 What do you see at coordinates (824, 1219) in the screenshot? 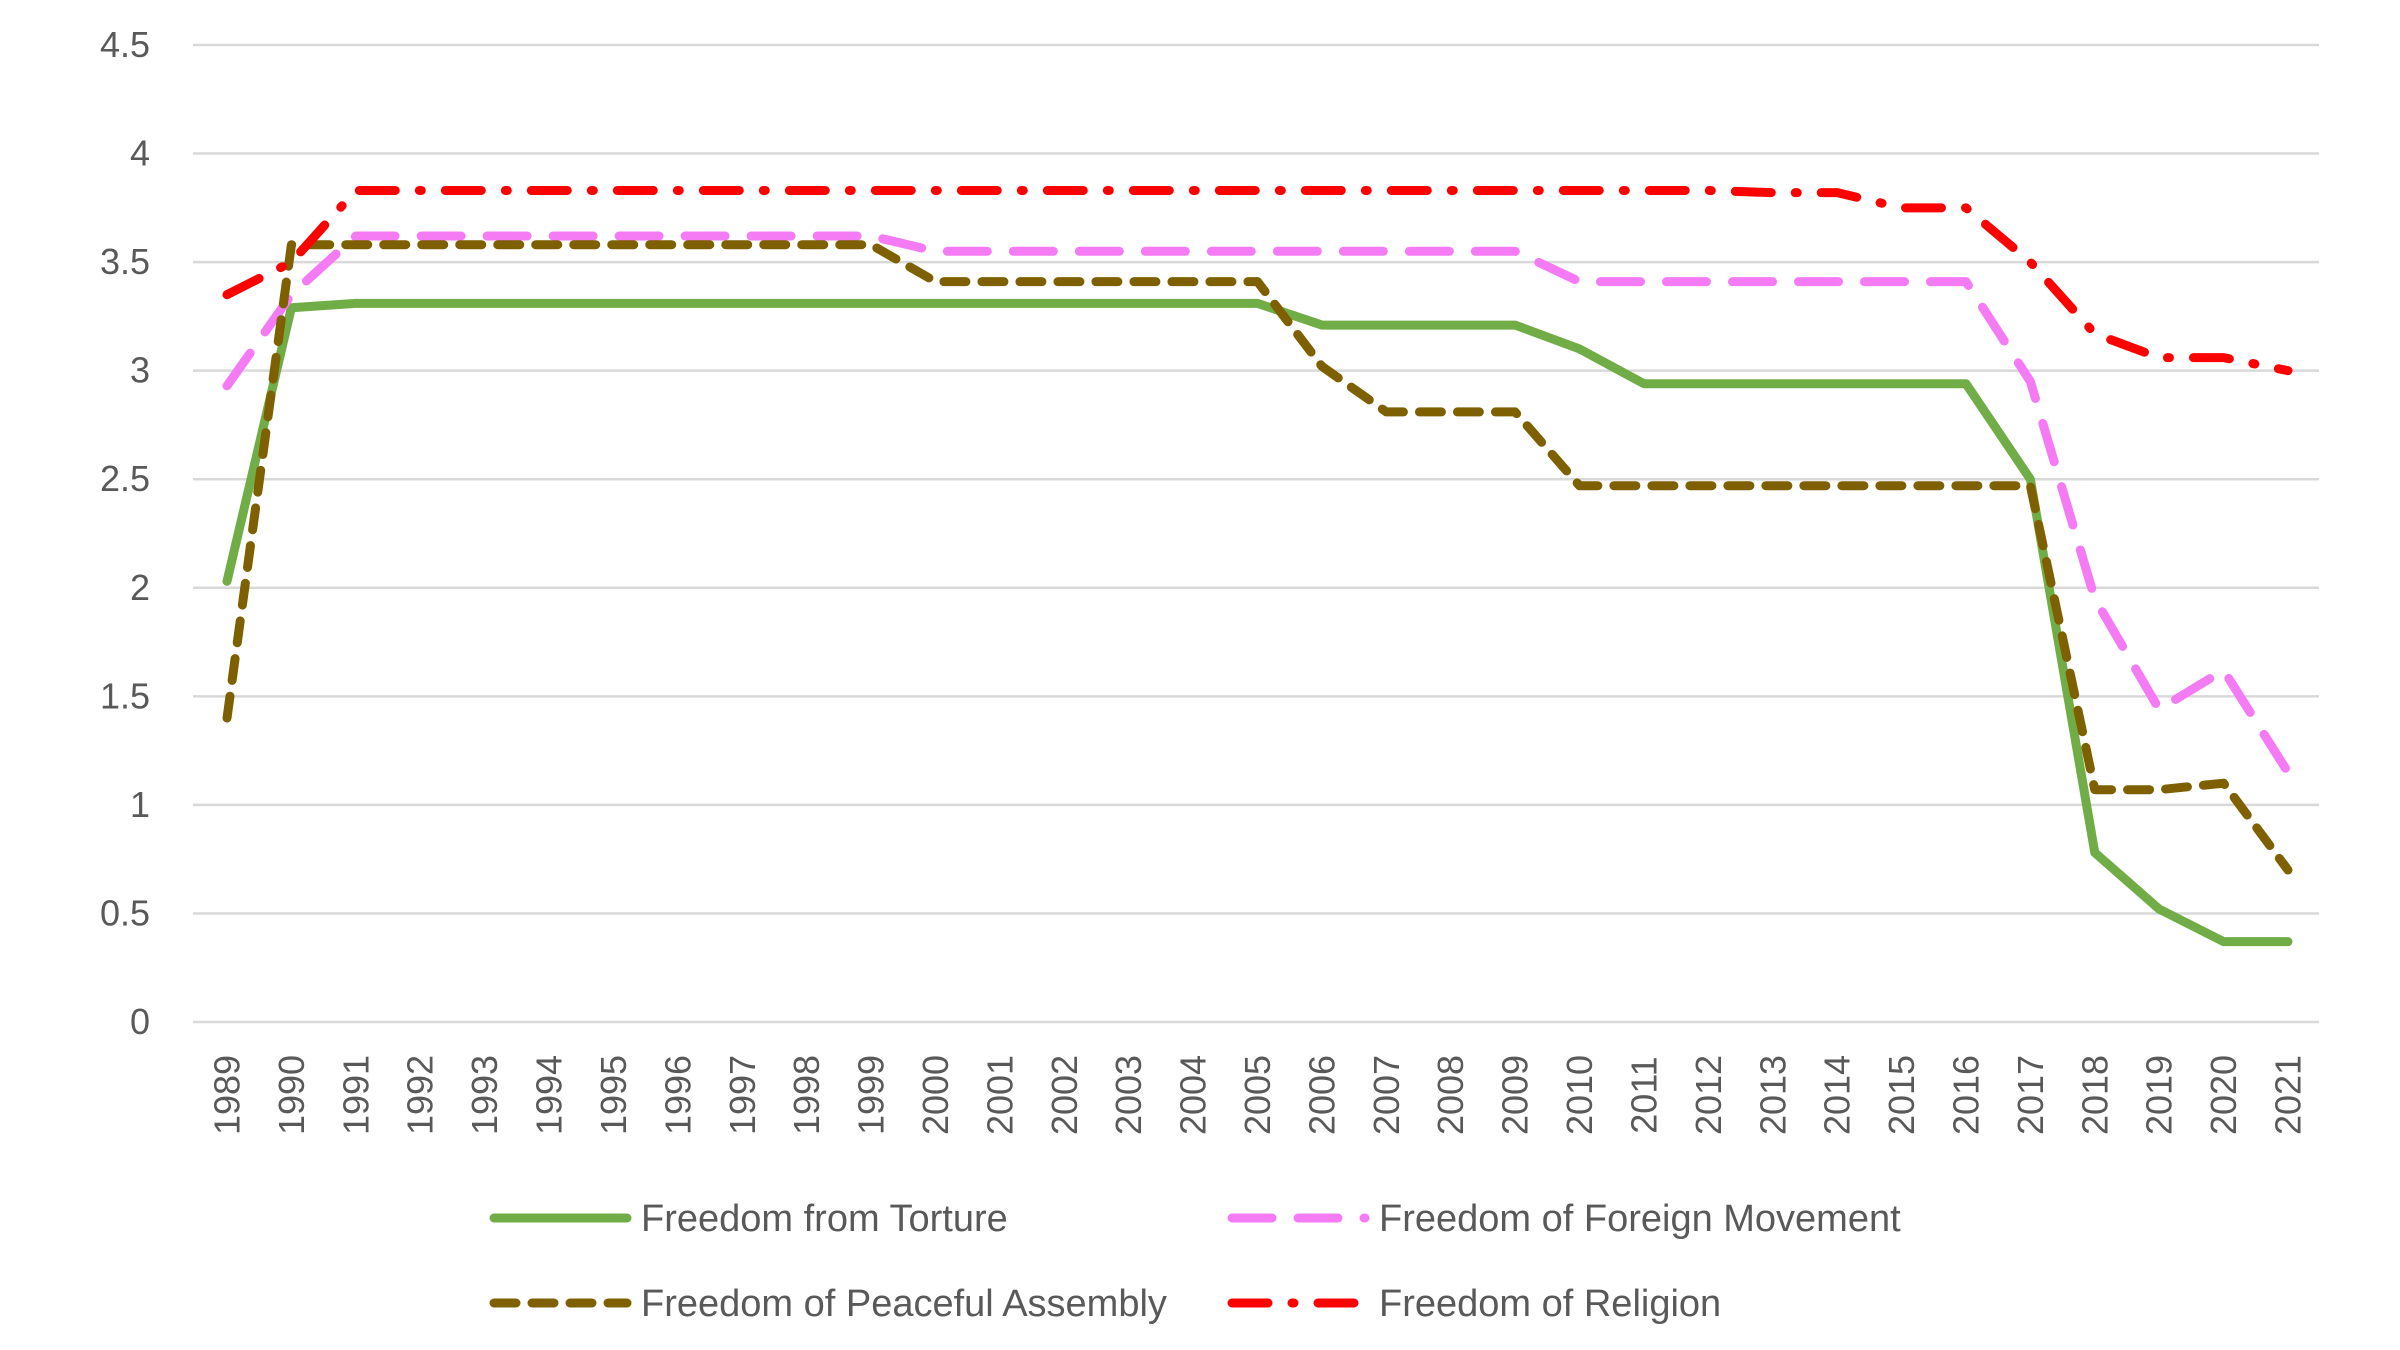
I see `legend-label: Freedom from Torture` at bounding box center [824, 1219].